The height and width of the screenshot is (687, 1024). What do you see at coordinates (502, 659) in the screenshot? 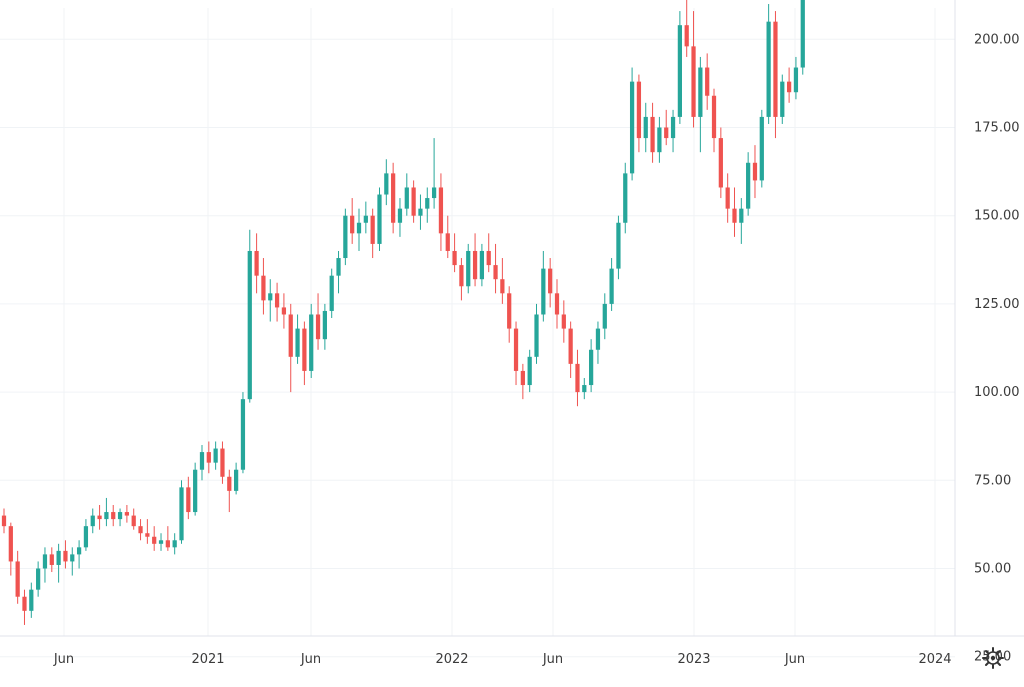
I see `x-axis: Jun 2021 Jun 2022 Jun 2023 Jun 2024` at bounding box center [502, 659].